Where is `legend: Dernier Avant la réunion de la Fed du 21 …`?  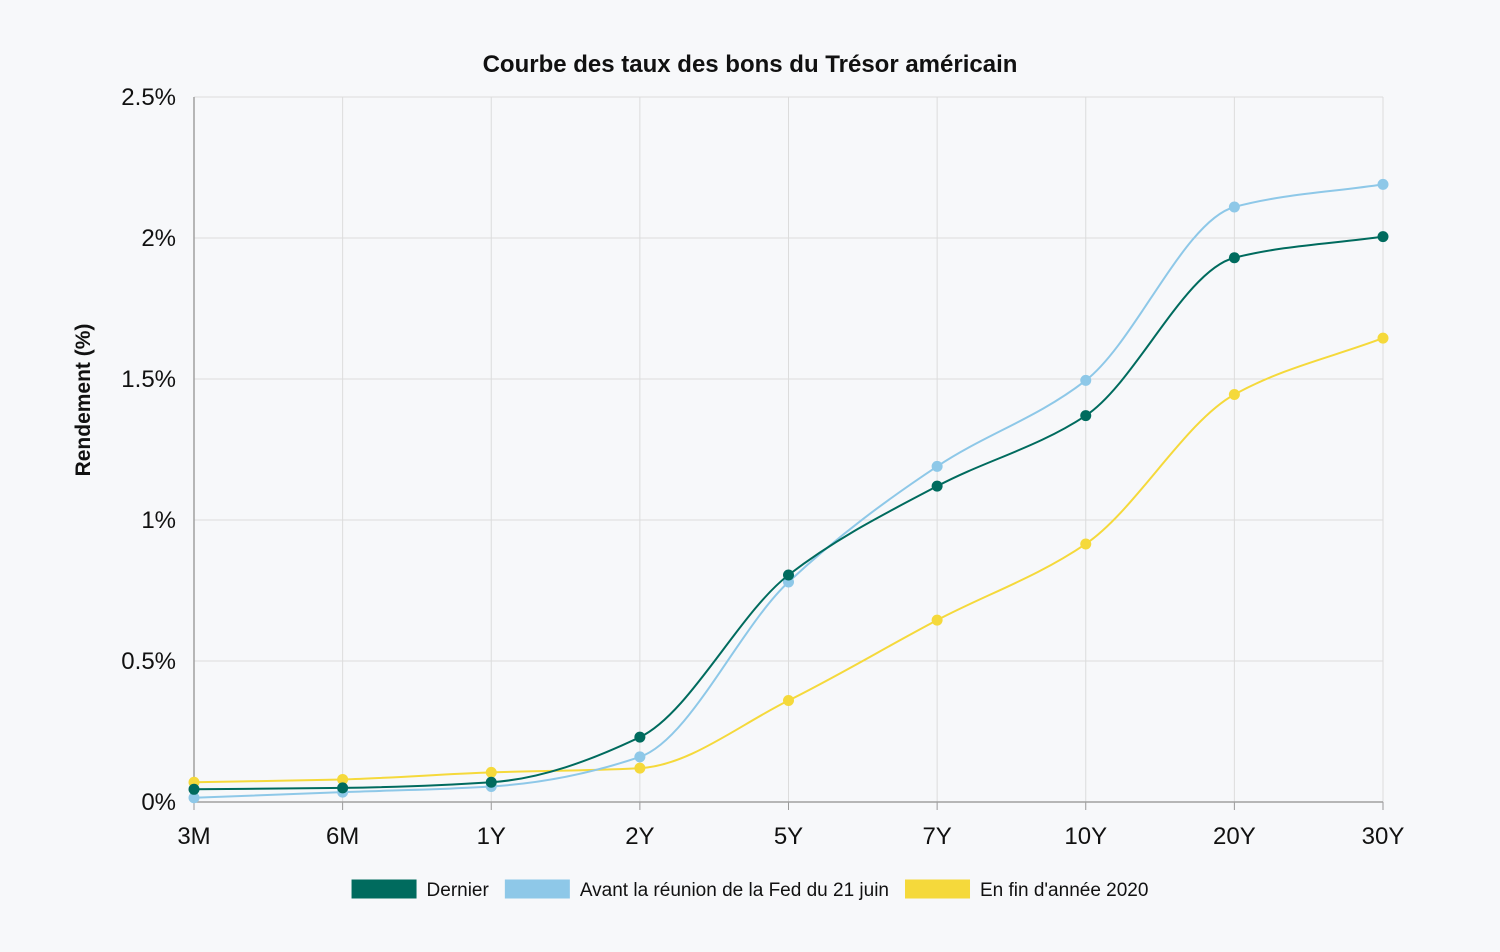
legend: Dernier Avant la réunion de la Fed du 21 … is located at coordinates (749, 890).